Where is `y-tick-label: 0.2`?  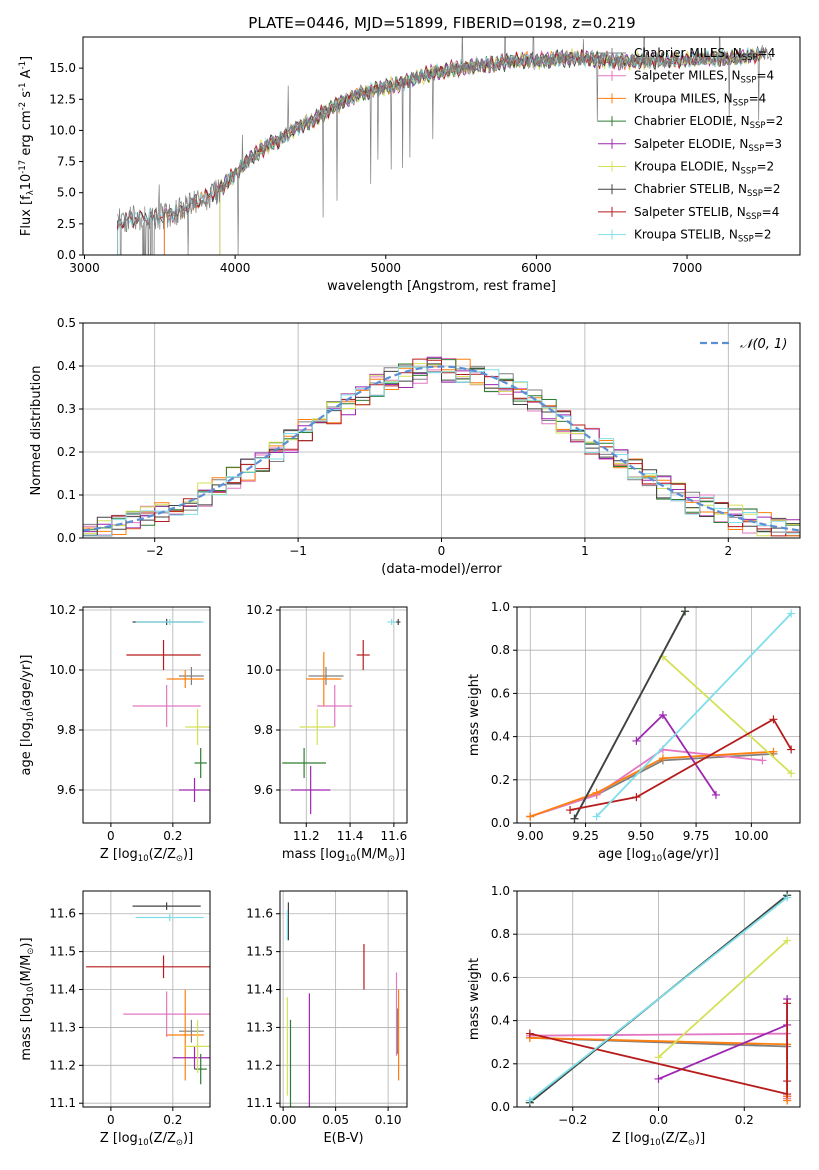
y-tick-label: 0.2 is located at coordinates (500, 1064).